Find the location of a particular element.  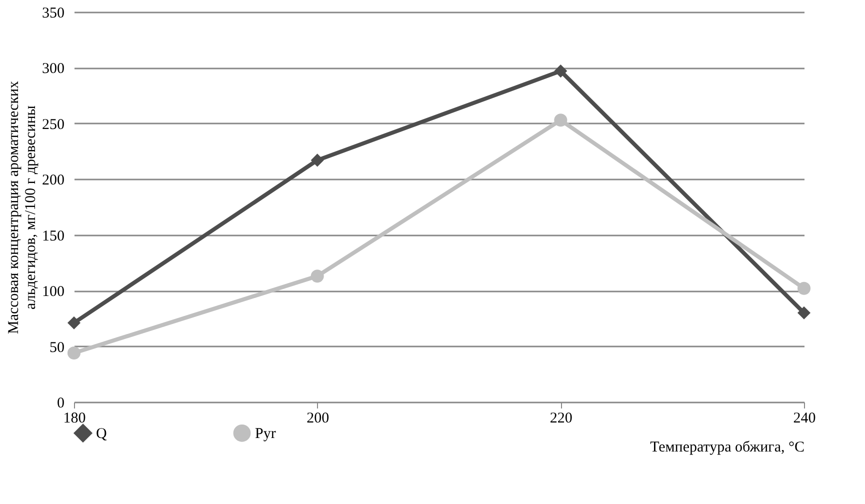

y-axis-title: Массовая концентрация ароматических альдегидов, мг/100 г древесины is located at coordinates (22, 207).